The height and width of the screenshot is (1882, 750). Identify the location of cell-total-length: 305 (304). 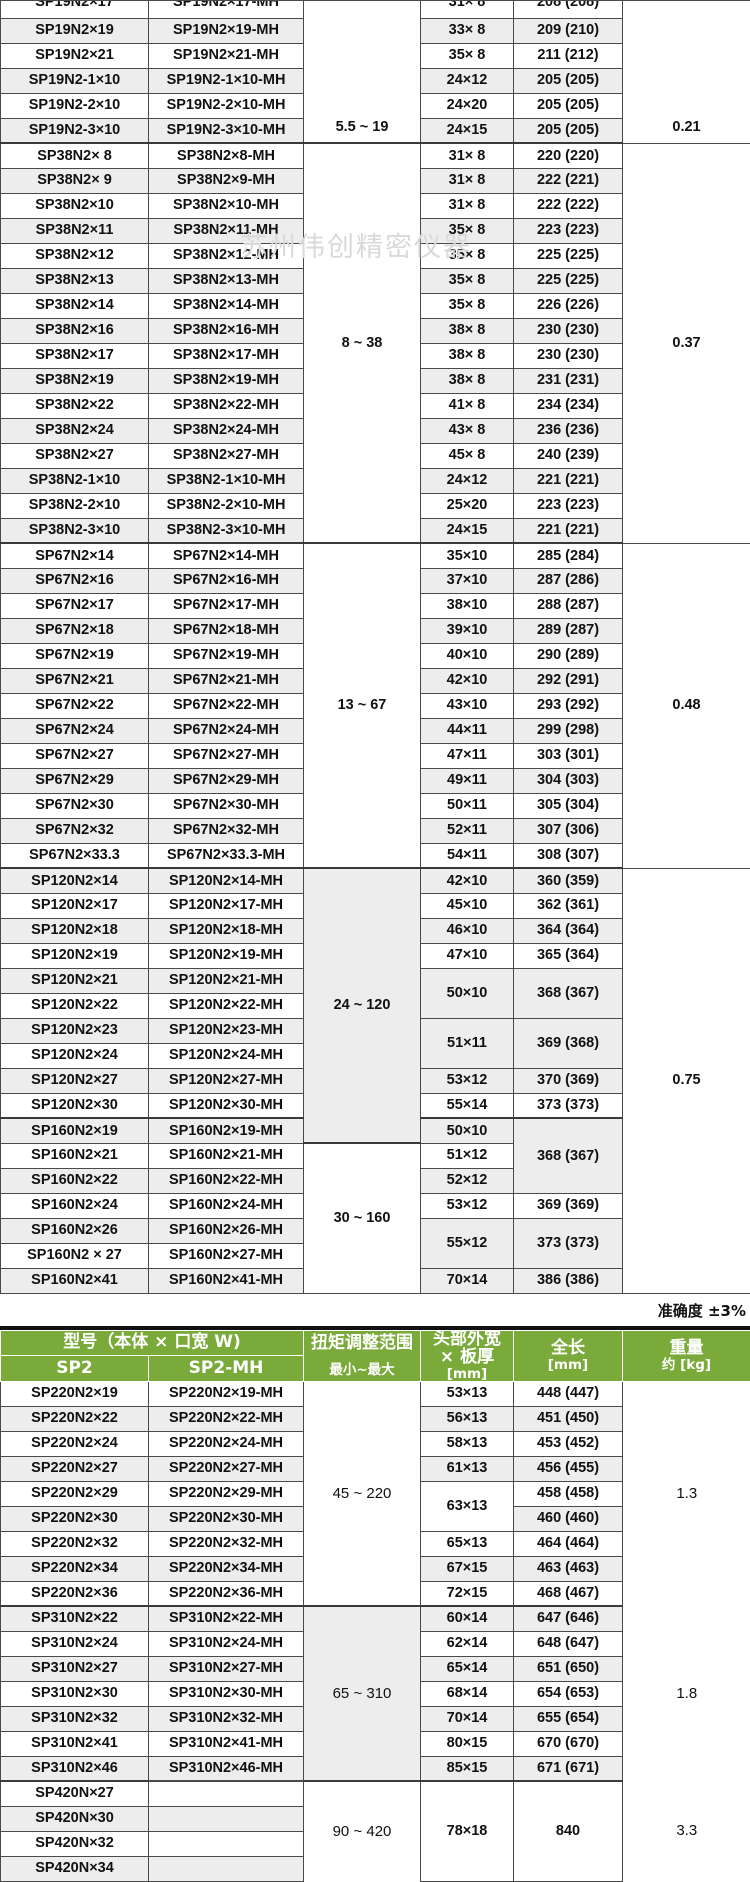
(568, 805).